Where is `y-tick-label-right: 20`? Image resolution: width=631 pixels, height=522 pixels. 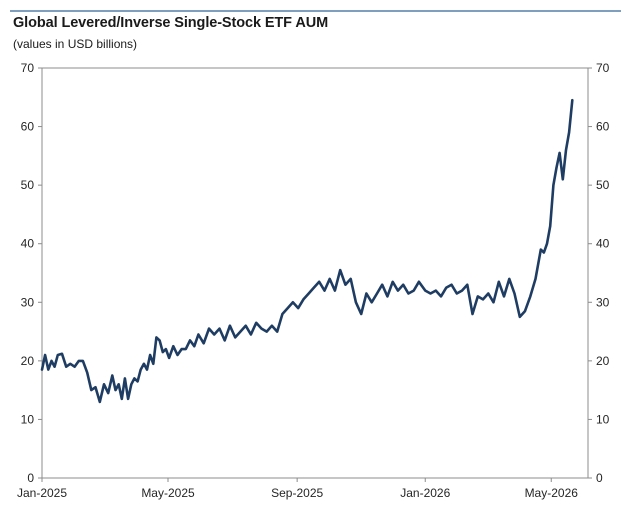
y-tick-label-right: 20 is located at coordinates (603, 361).